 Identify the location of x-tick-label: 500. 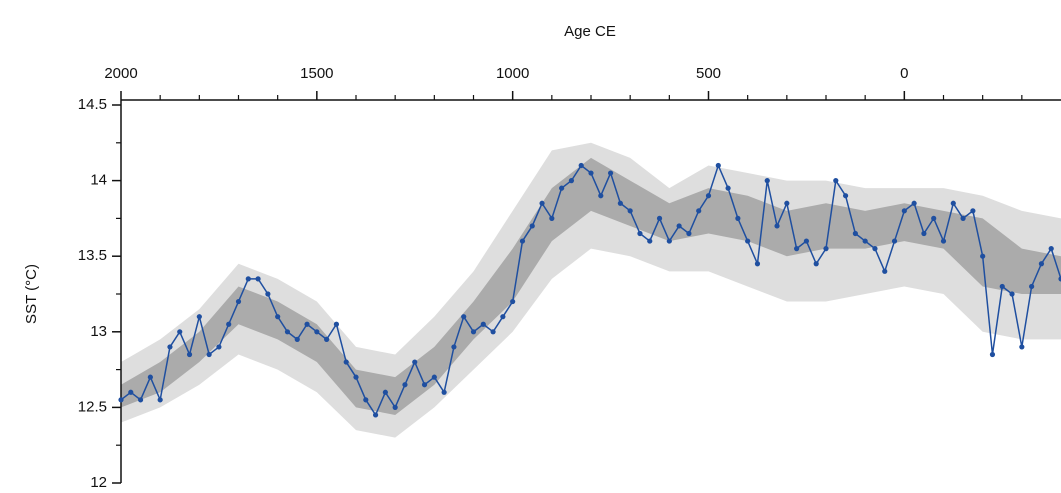
(708, 73).